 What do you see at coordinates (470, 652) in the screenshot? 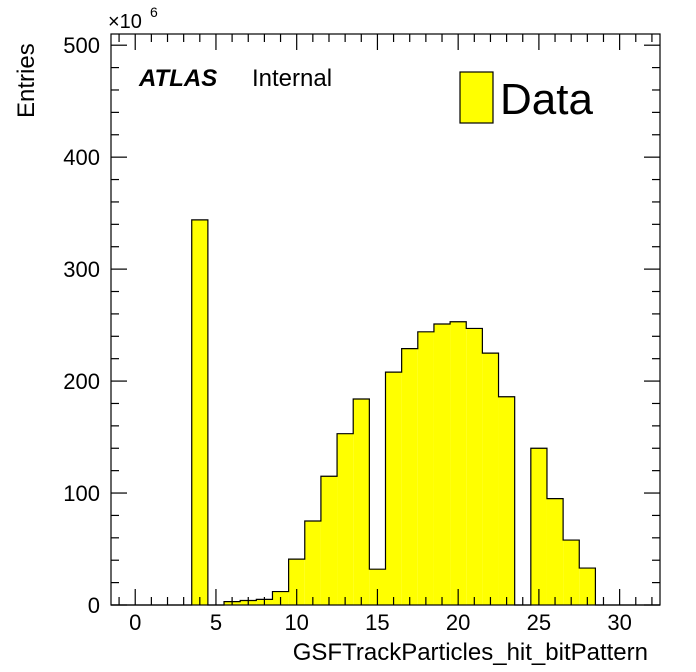
I see `x-axis-label: GSFTrackParticles_hit_bitPattern` at bounding box center [470, 652].